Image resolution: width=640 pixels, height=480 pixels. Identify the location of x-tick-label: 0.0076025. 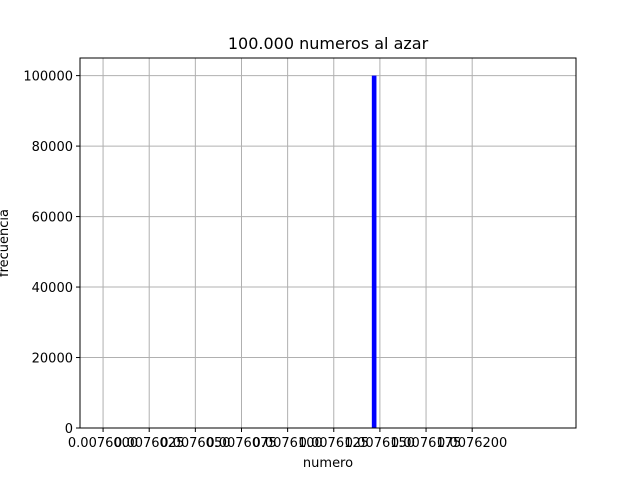
(149, 443).